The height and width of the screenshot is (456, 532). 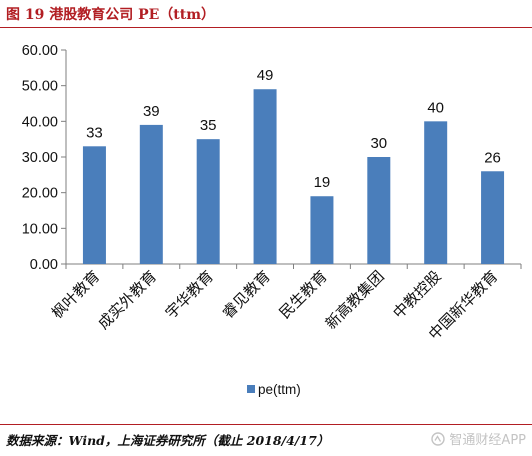 I want to click on x-tick-label: 睿见教育, so click(x=246, y=294).